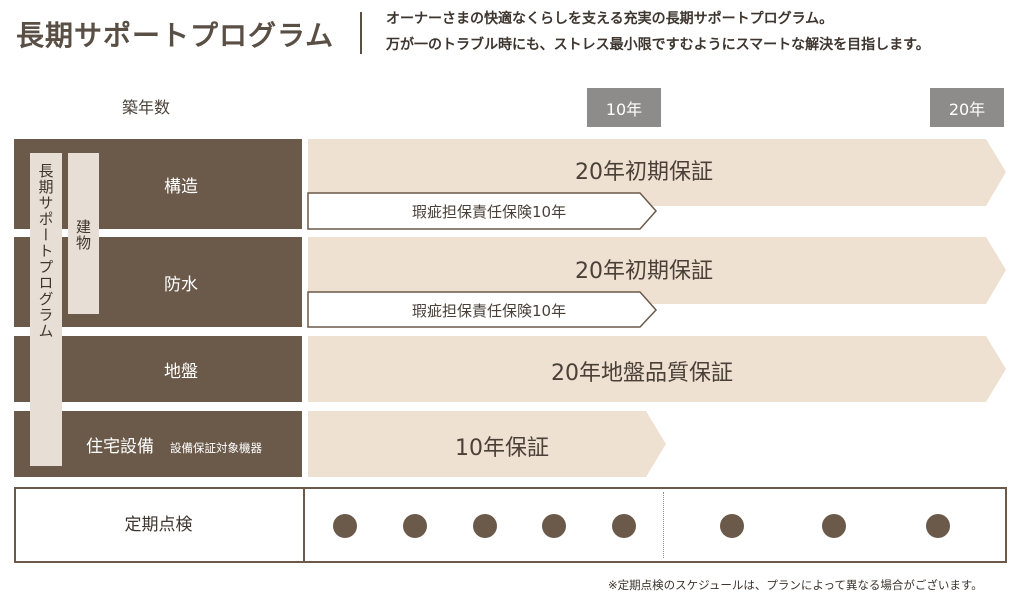 The width and height of the screenshot is (1024, 598). Describe the element at coordinates (967, 107) in the screenshot. I see `year-marker-20: 20年` at that location.